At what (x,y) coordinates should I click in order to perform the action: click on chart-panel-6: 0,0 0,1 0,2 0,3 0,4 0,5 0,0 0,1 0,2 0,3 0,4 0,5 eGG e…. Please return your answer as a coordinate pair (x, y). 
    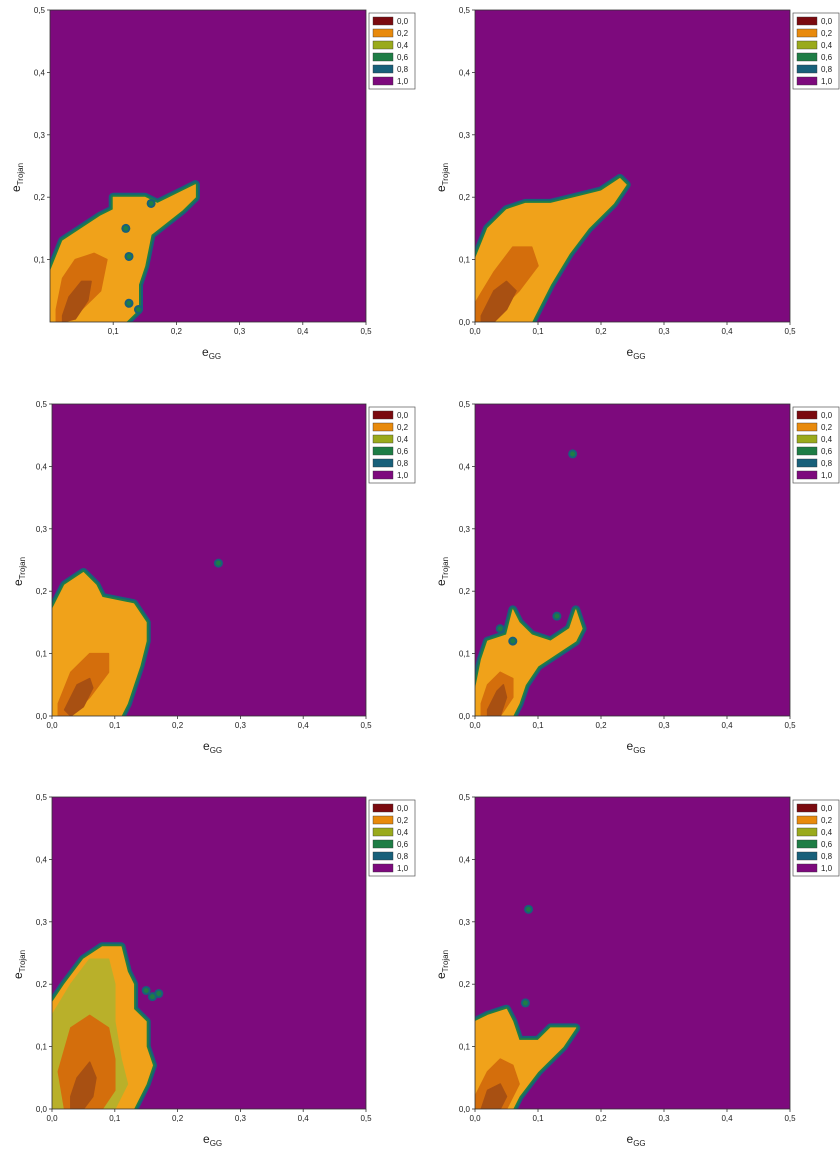
    Looking at the image, I should click on (637, 970).